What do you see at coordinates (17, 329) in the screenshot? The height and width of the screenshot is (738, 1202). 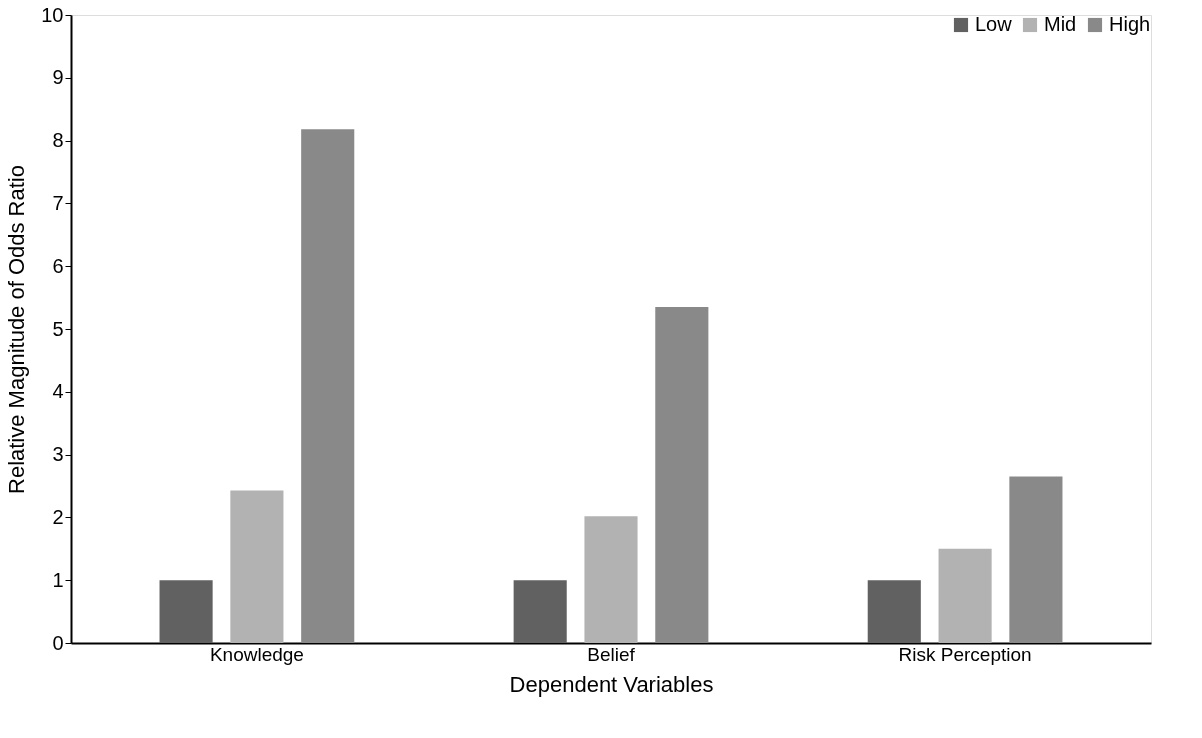 I see `y-axis-title: Relative Magnitude of Odds Ratio` at bounding box center [17, 329].